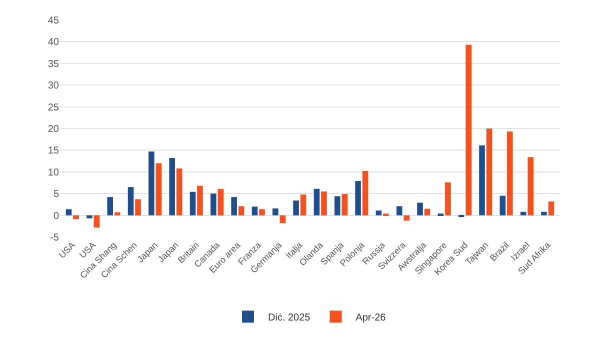  What do you see at coordinates (54, 172) in the screenshot?
I see `y-tick-label: 10` at bounding box center [54, 172].